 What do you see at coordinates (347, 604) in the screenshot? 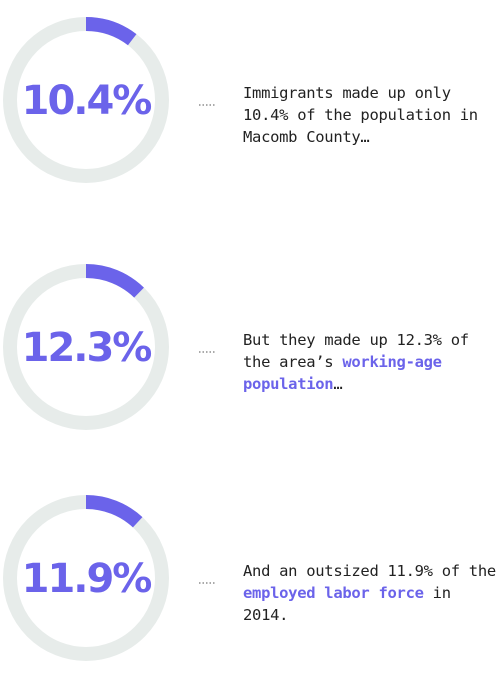
I see `caption-text: in 2014.` at bounding box center [347, 604].